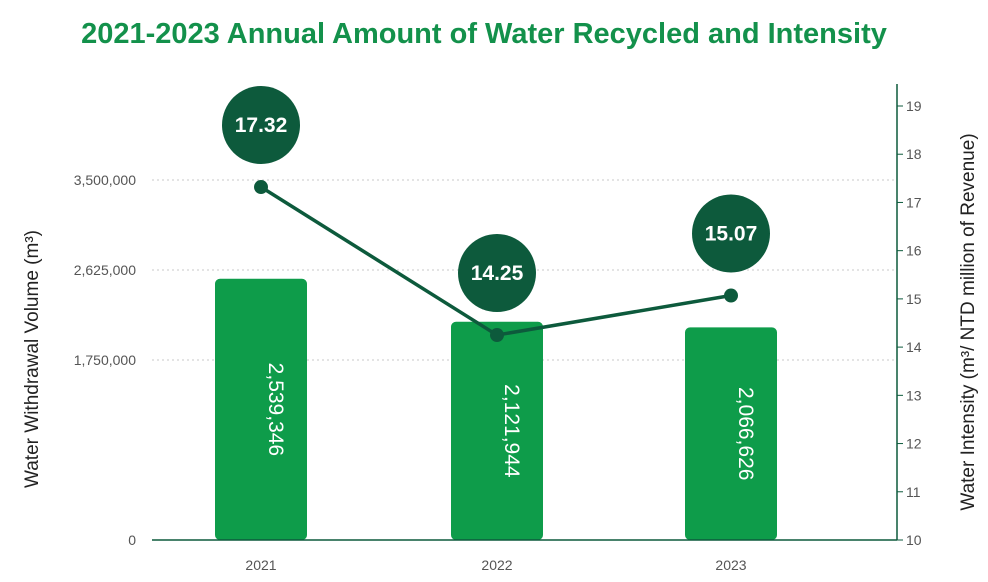 Image resolution: width=988 pixels, height=582 pixels. Describe the element at coordinates (105, 360) in the screenshot. I see `y-tick-label: 1,750,000` at that location.